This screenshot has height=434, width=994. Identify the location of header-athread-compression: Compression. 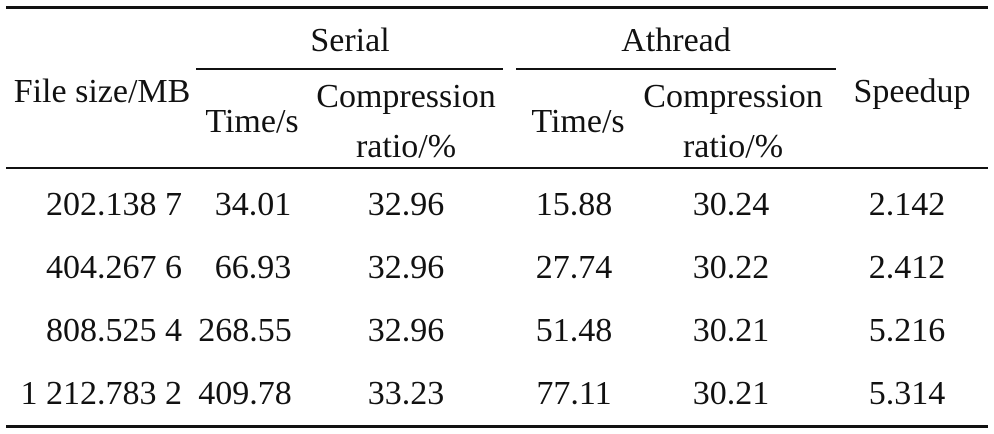
(733, 96).